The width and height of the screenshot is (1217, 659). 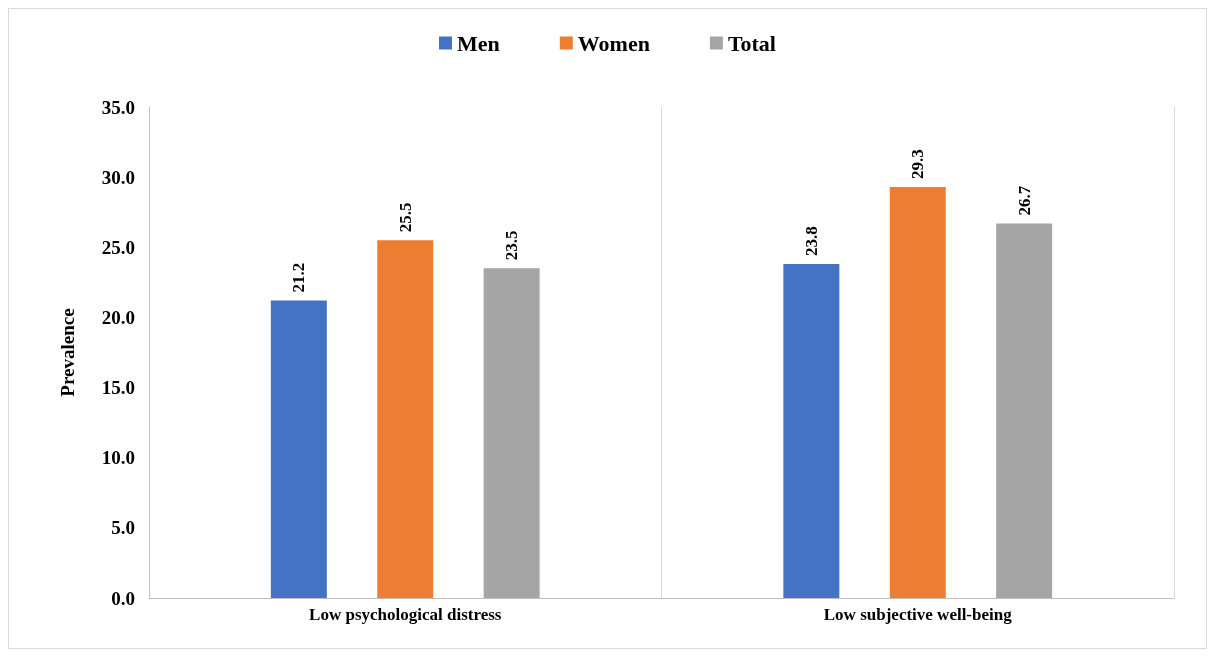 What do you see at coordinates (405, 614) in the screenshot?
I see `x-tick-label: Low psychological distress` at bounding box center [405, 614].